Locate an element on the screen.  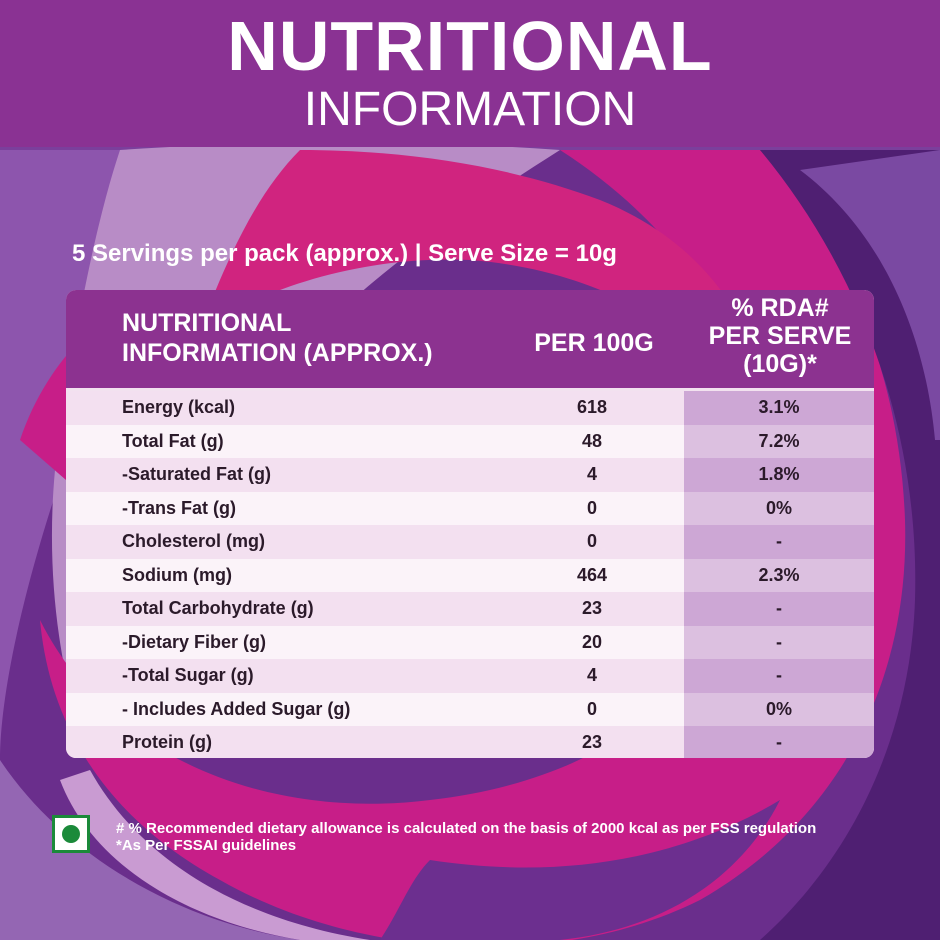
rda-value: 7.2% is located at coordinates (779, 441).